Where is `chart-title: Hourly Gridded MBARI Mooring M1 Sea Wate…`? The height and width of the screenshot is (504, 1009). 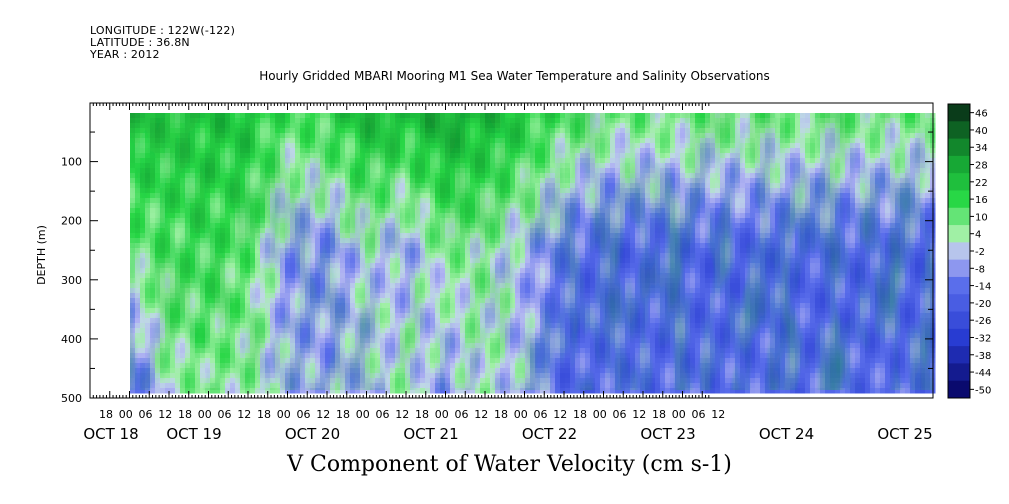
chart-title: Hourly Gridded MBARI Mooring M1 Sea Wate… is located at coordinates (514, 76).